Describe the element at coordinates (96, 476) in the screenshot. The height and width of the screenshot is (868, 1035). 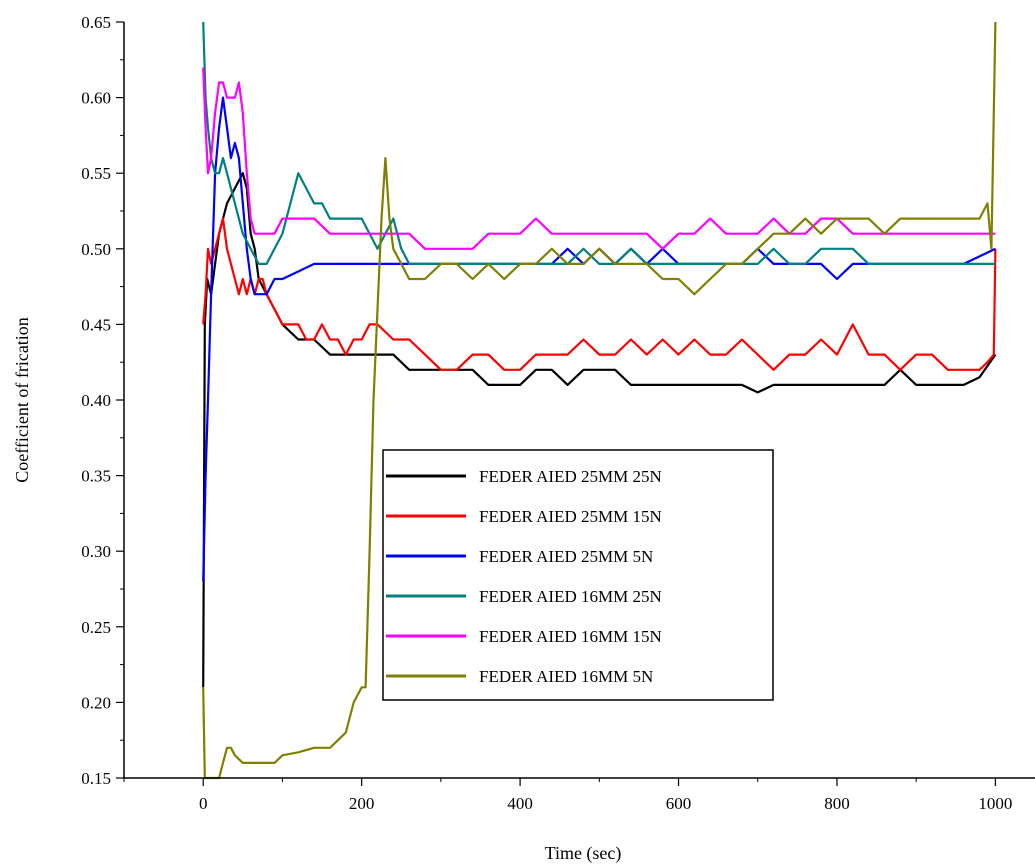
I see `y-tick-label: 0.35` at that location.